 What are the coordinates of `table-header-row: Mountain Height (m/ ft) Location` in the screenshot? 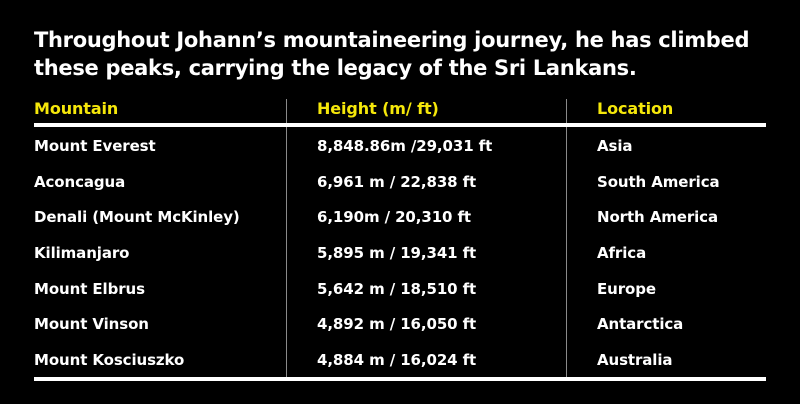 It's located at (400, 109).